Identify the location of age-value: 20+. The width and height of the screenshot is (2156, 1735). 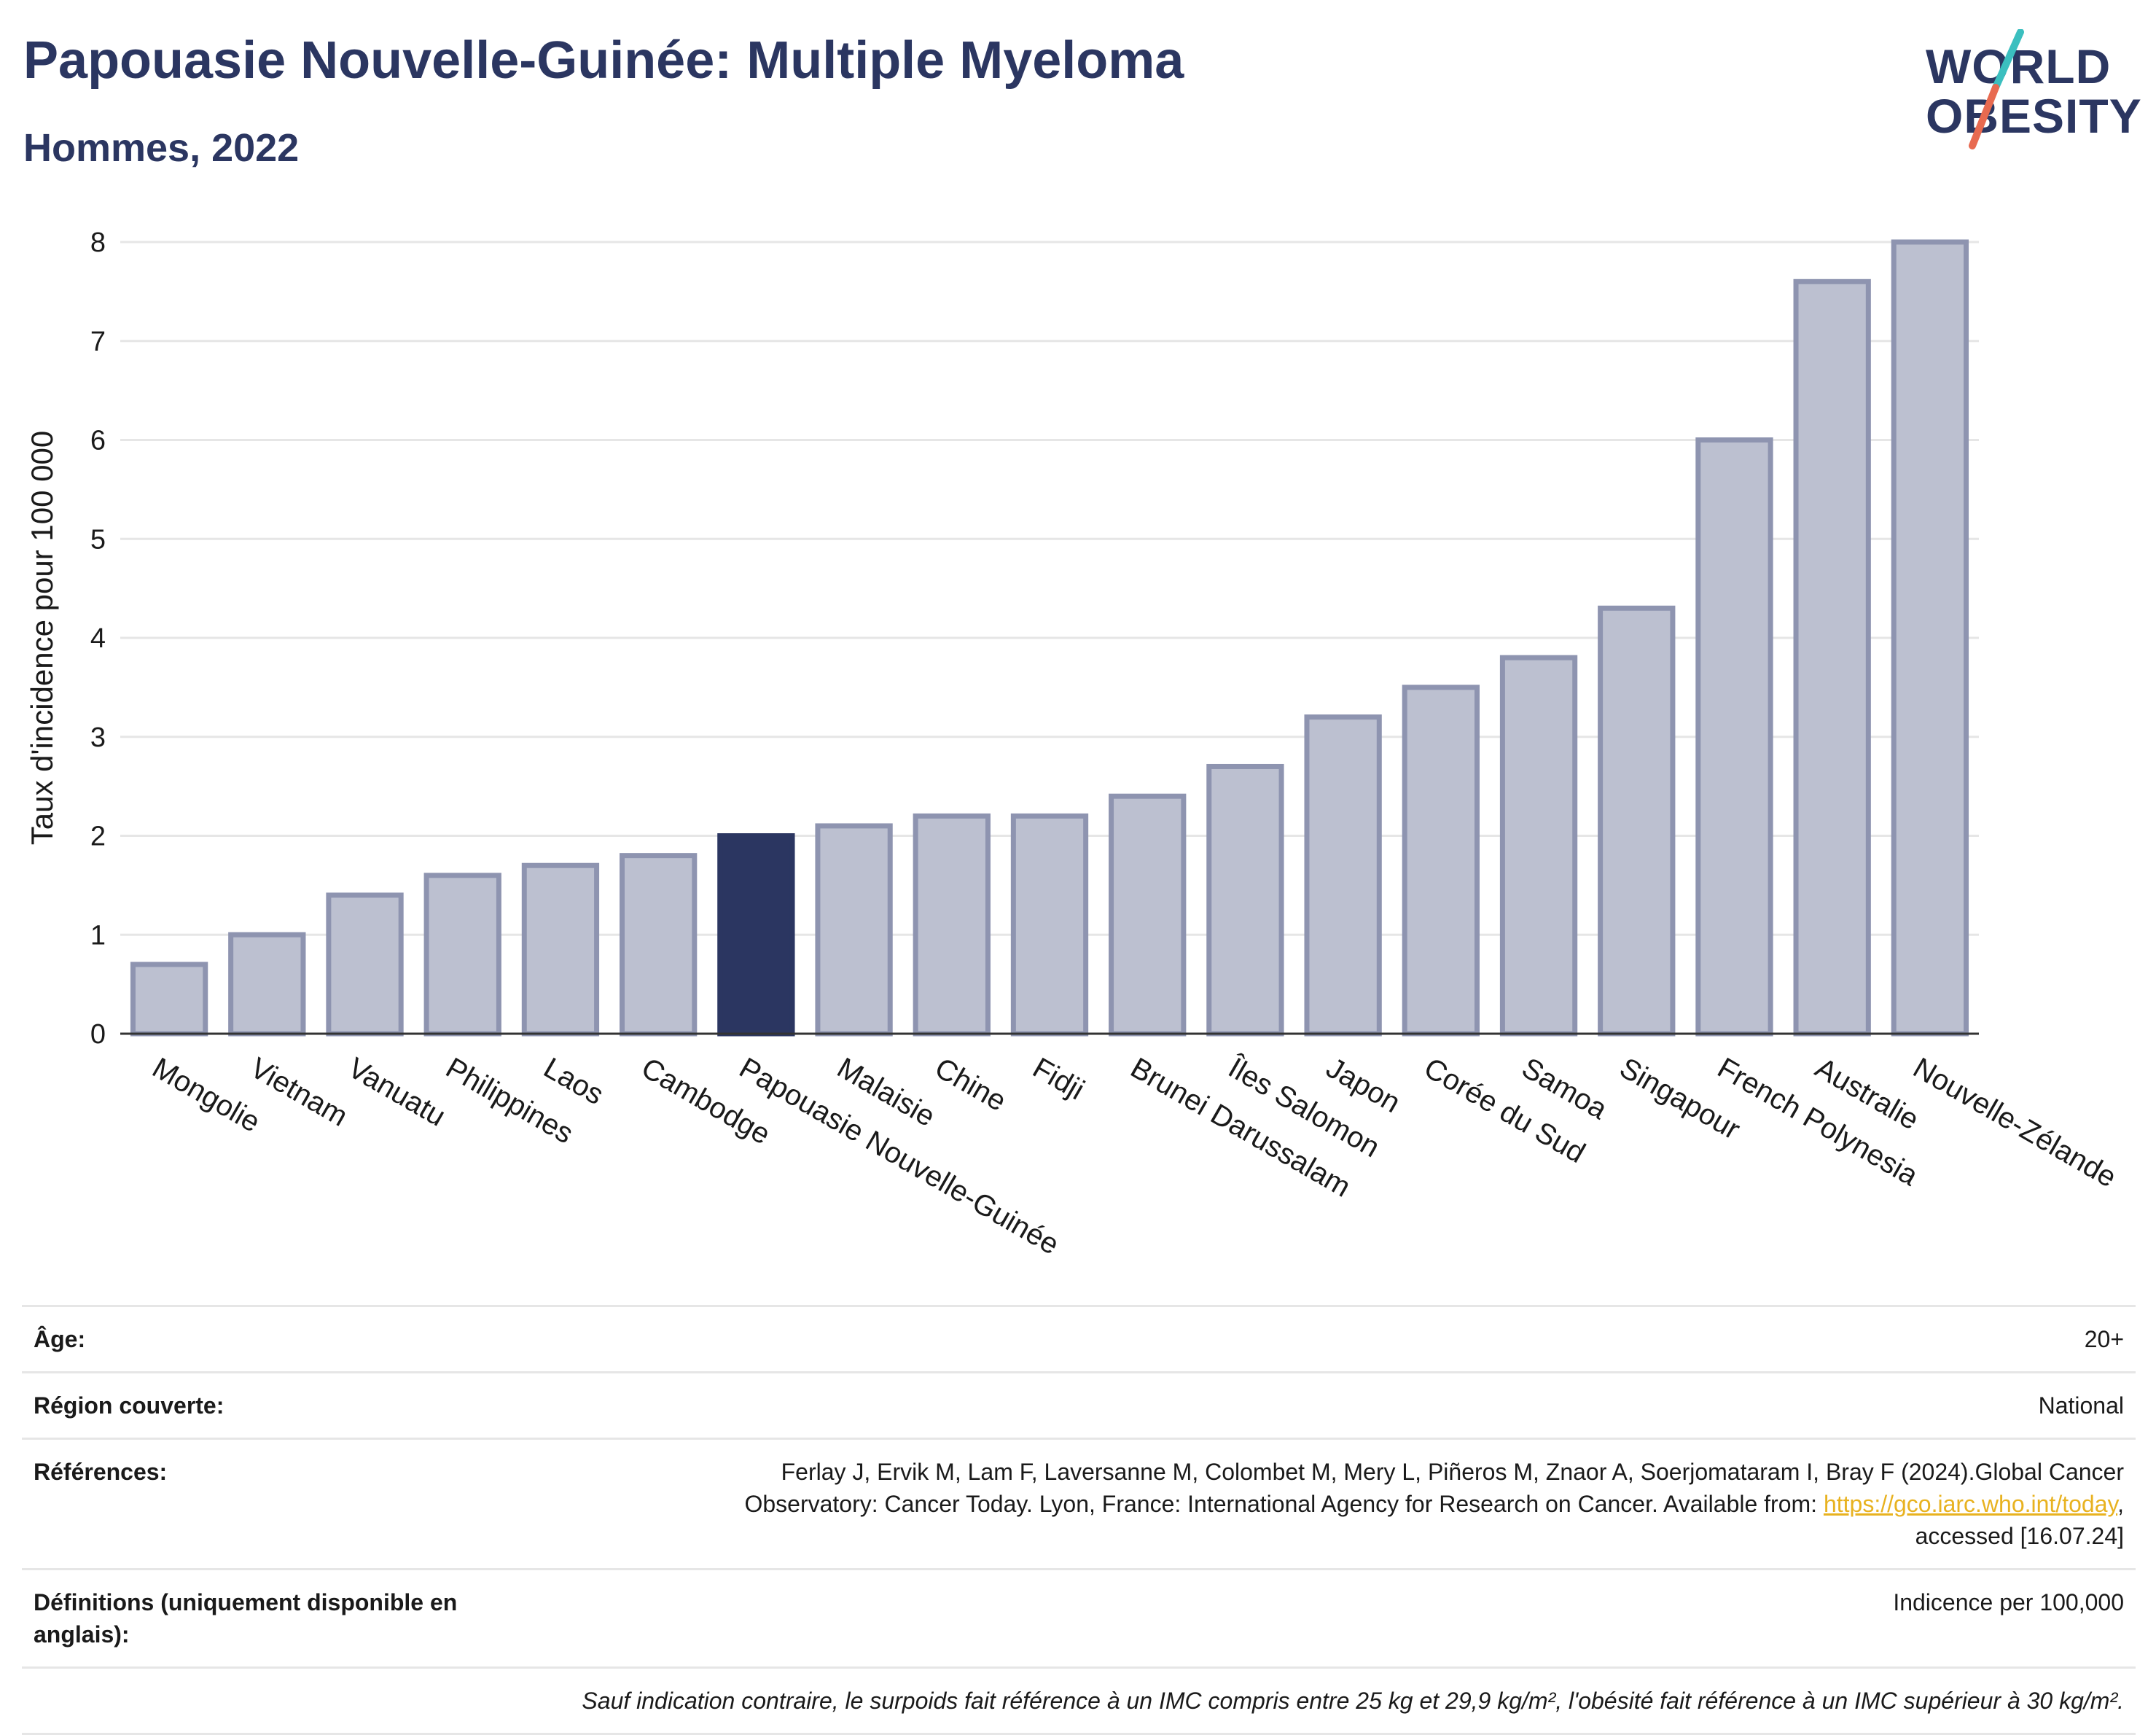
(2104, 1339).